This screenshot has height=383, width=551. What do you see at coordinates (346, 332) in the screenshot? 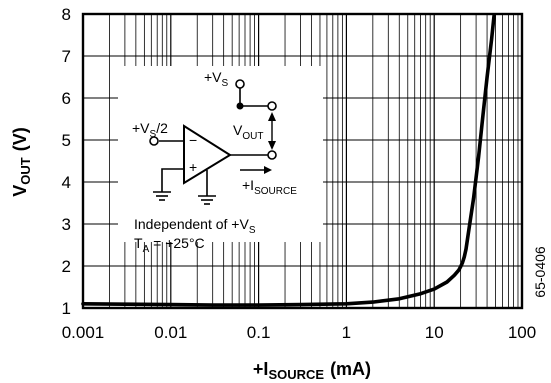
I see `x-tick-label: 1` at bounding box center [346, 332].